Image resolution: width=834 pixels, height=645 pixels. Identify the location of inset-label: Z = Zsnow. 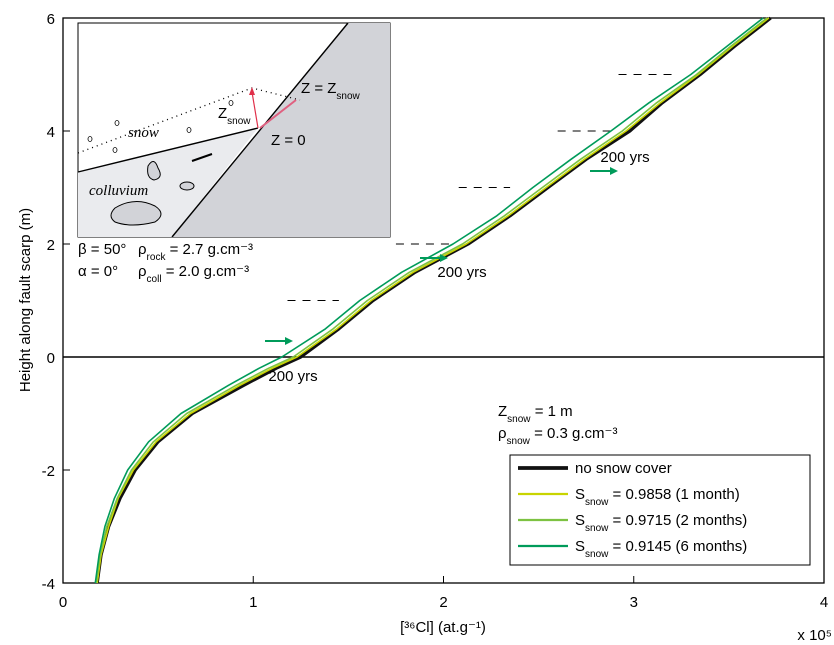
(331, 91).